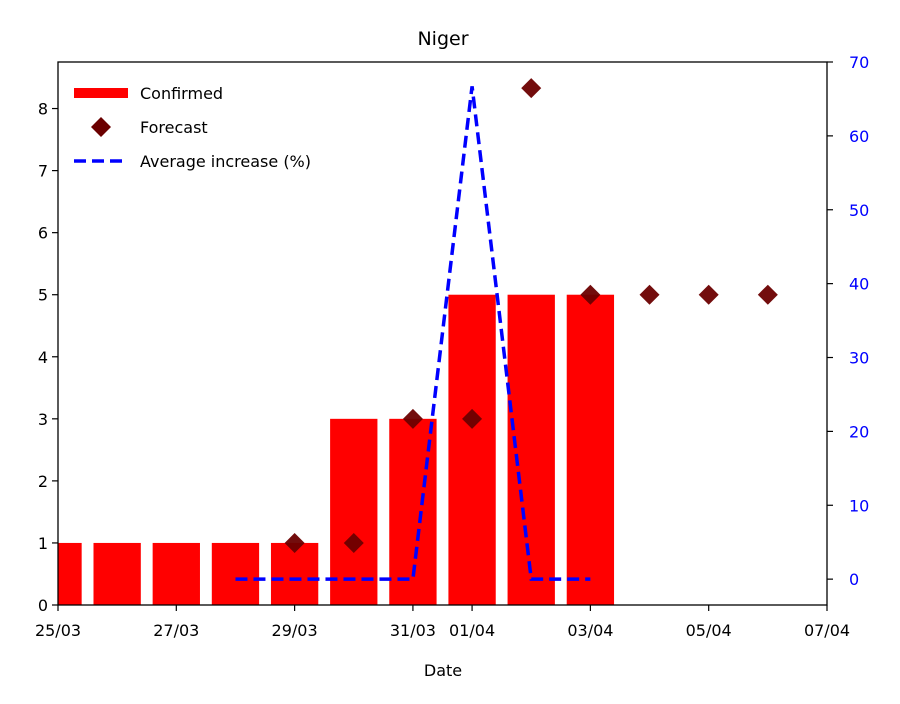 This screenshot has height=704, width=900. What do you see at coordinates (101, 127) in the screenshot?
I see `legend-forecast-marker` at bounding box center [101, 127].